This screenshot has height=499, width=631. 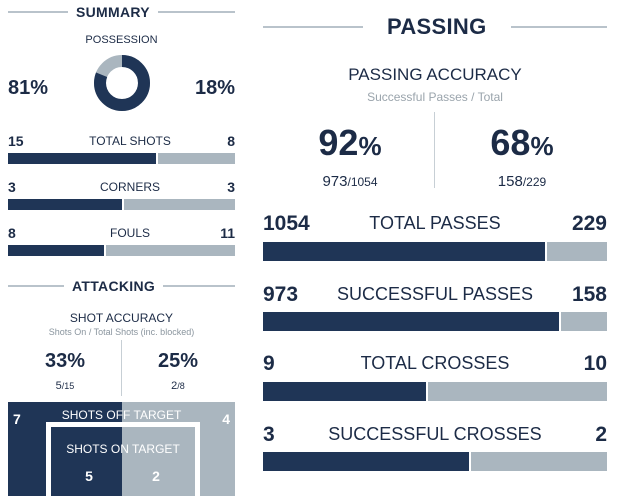 I want to click on passing-header: PASSING, so click(x=435, y=27).